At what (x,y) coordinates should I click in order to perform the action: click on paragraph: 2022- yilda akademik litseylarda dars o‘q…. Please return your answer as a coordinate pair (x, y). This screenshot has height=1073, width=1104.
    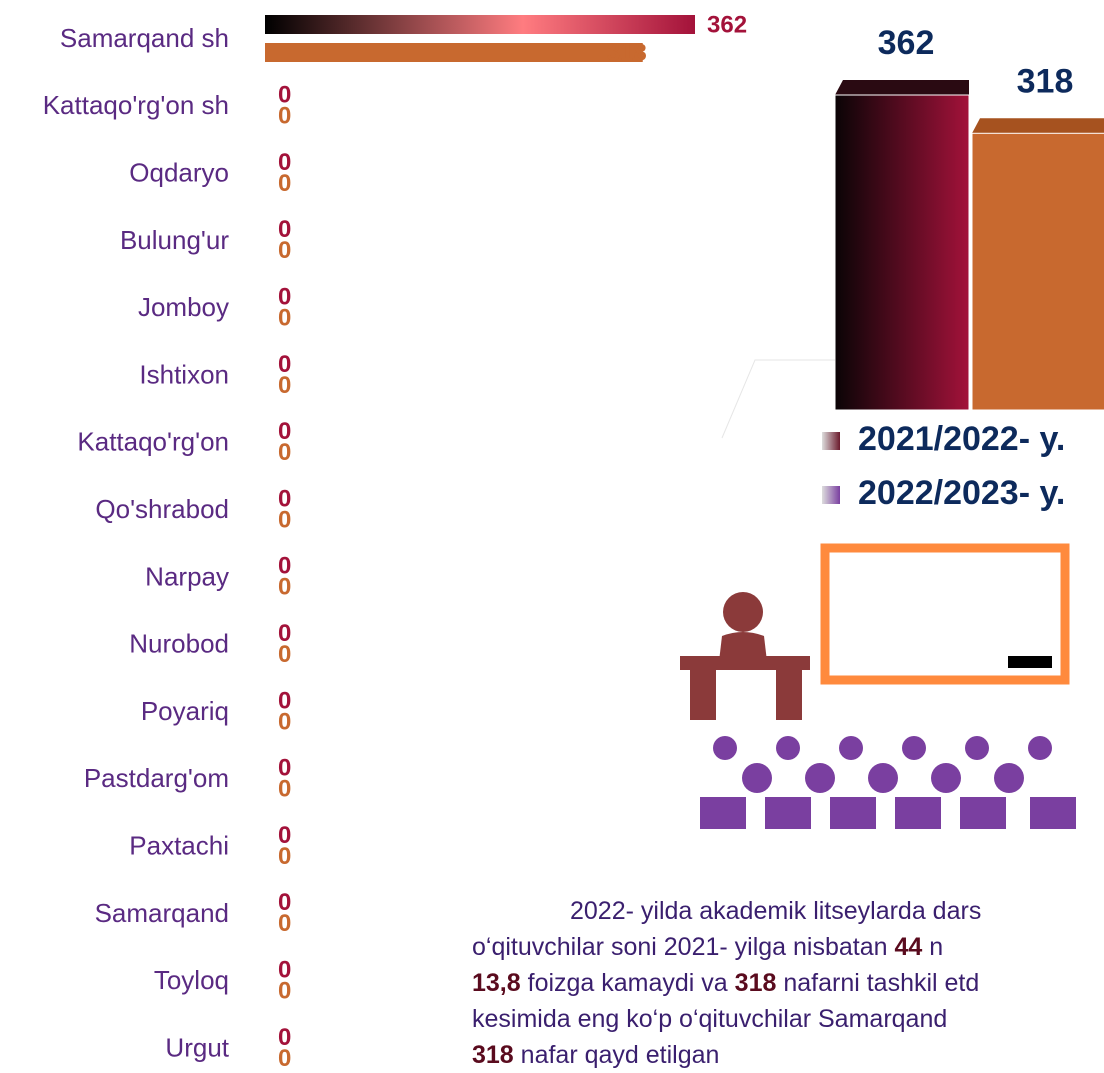
    Looking at the image, I should click on (788, 983).